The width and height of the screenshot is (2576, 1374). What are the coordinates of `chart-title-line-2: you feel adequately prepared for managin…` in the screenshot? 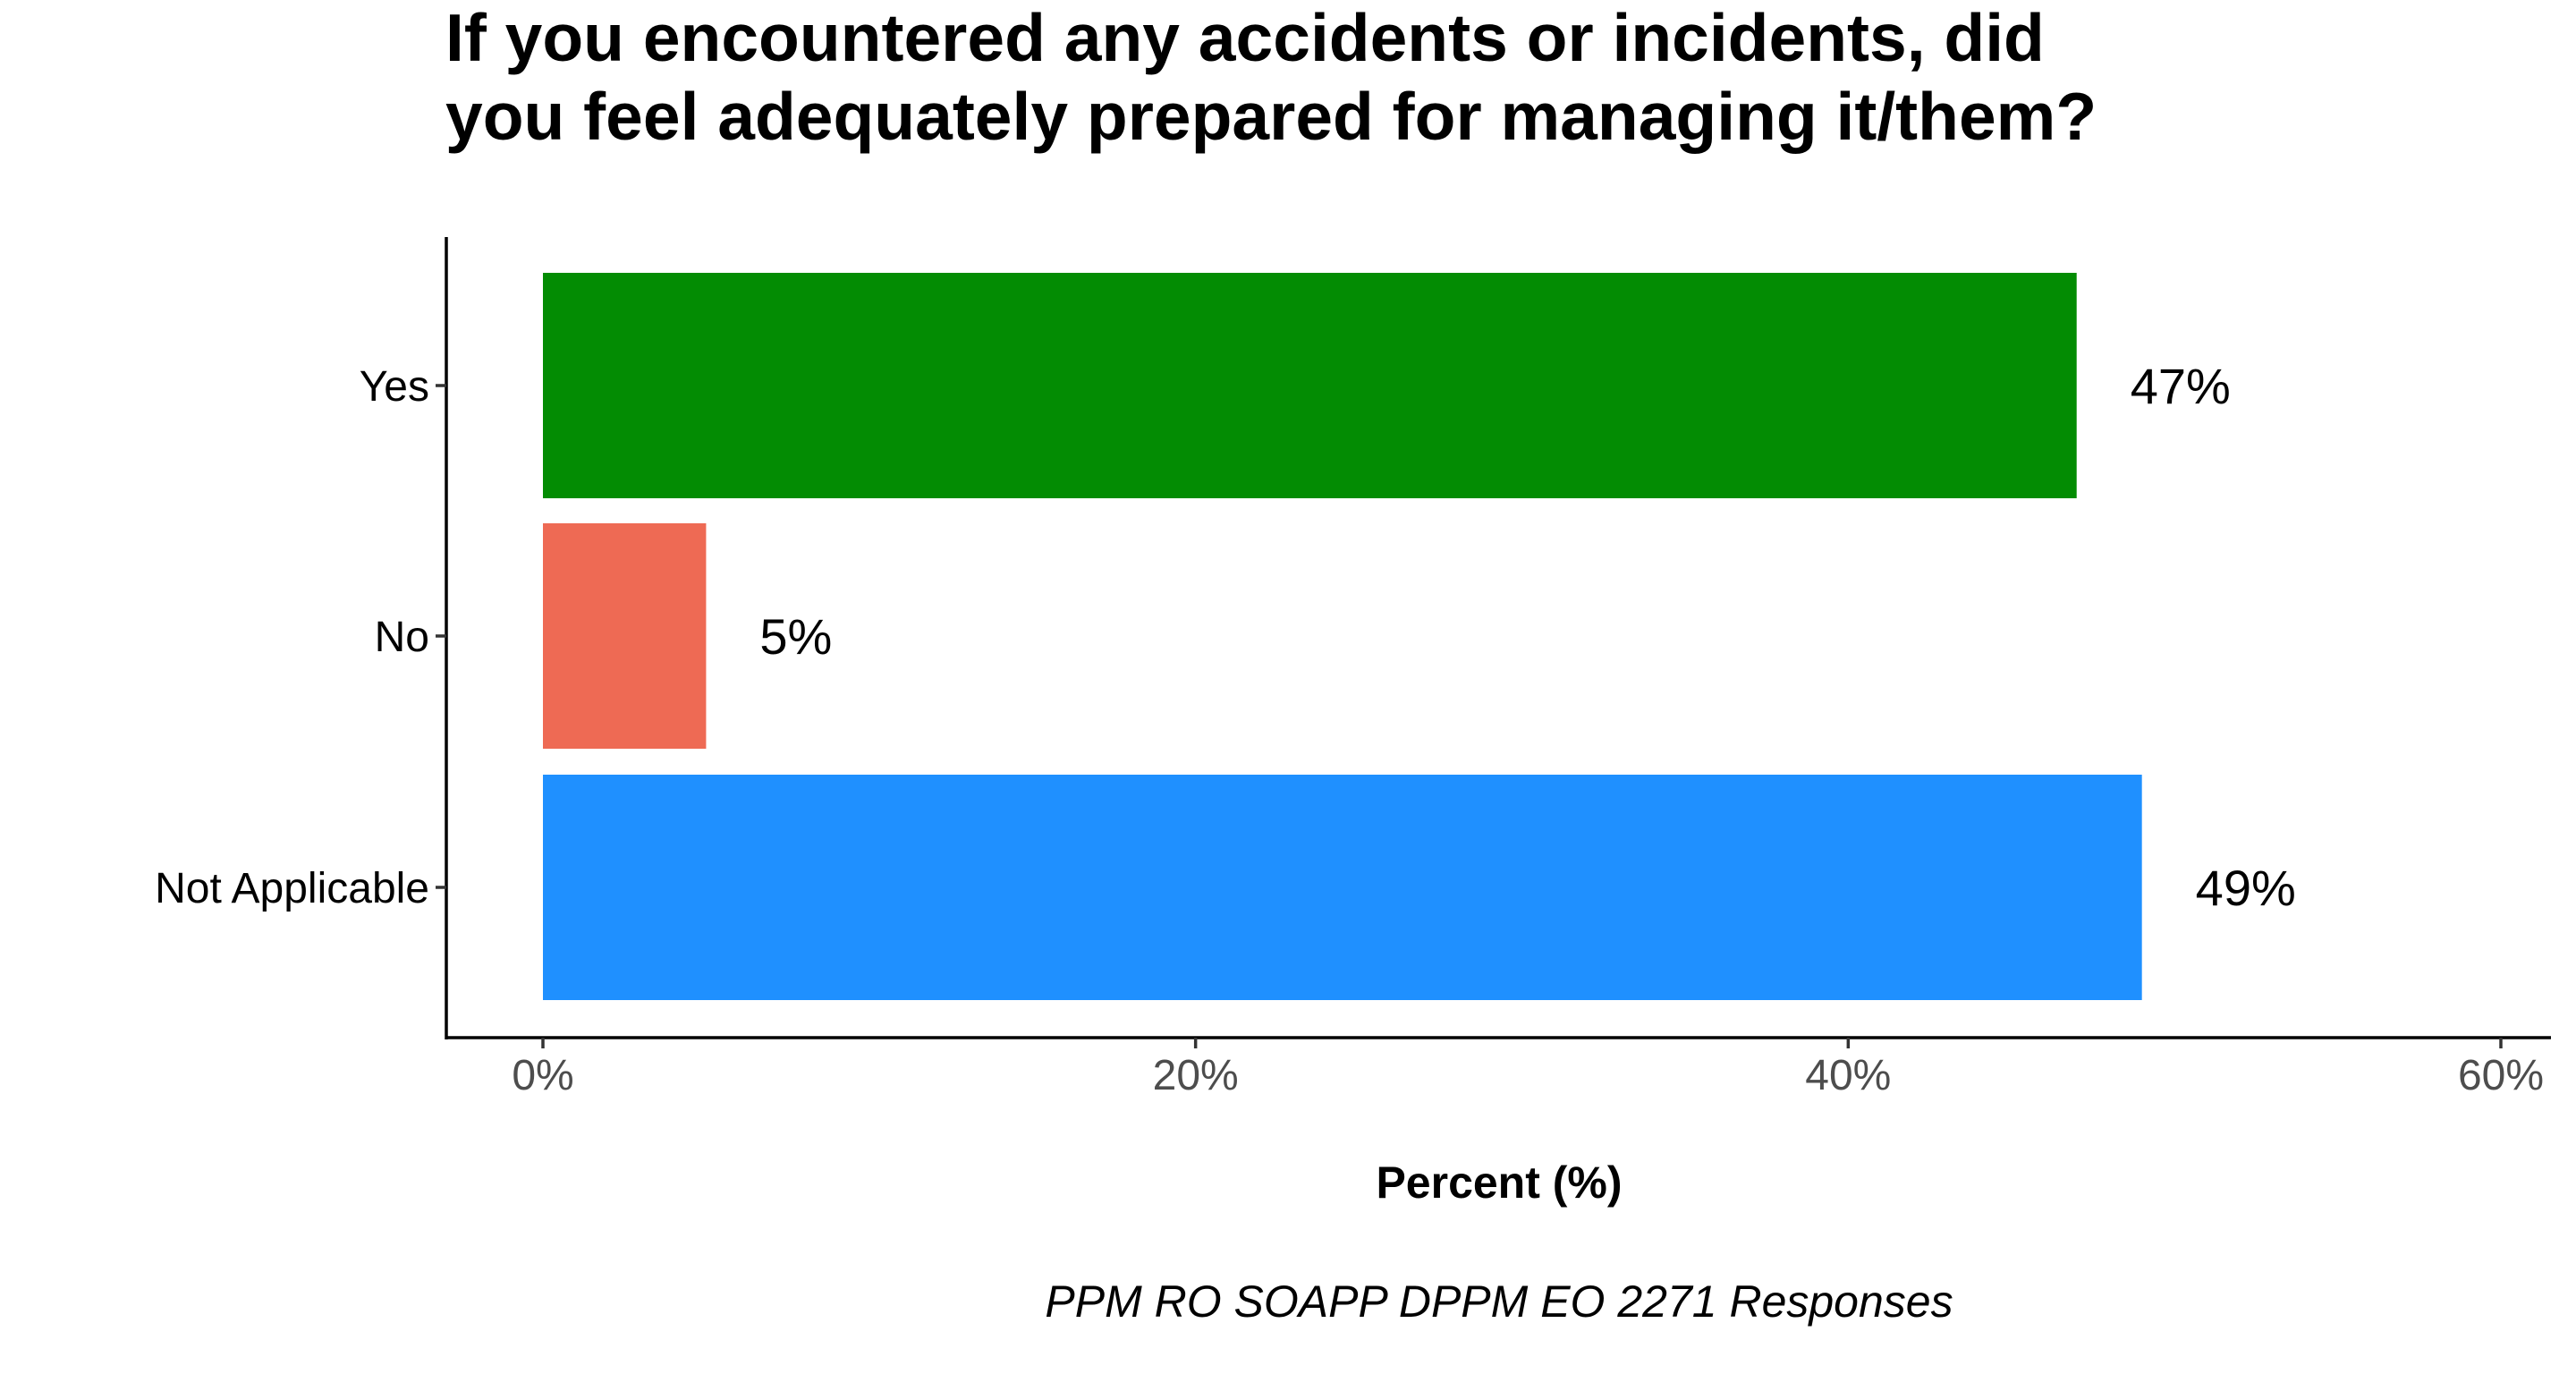 It's located at (1271, 116).